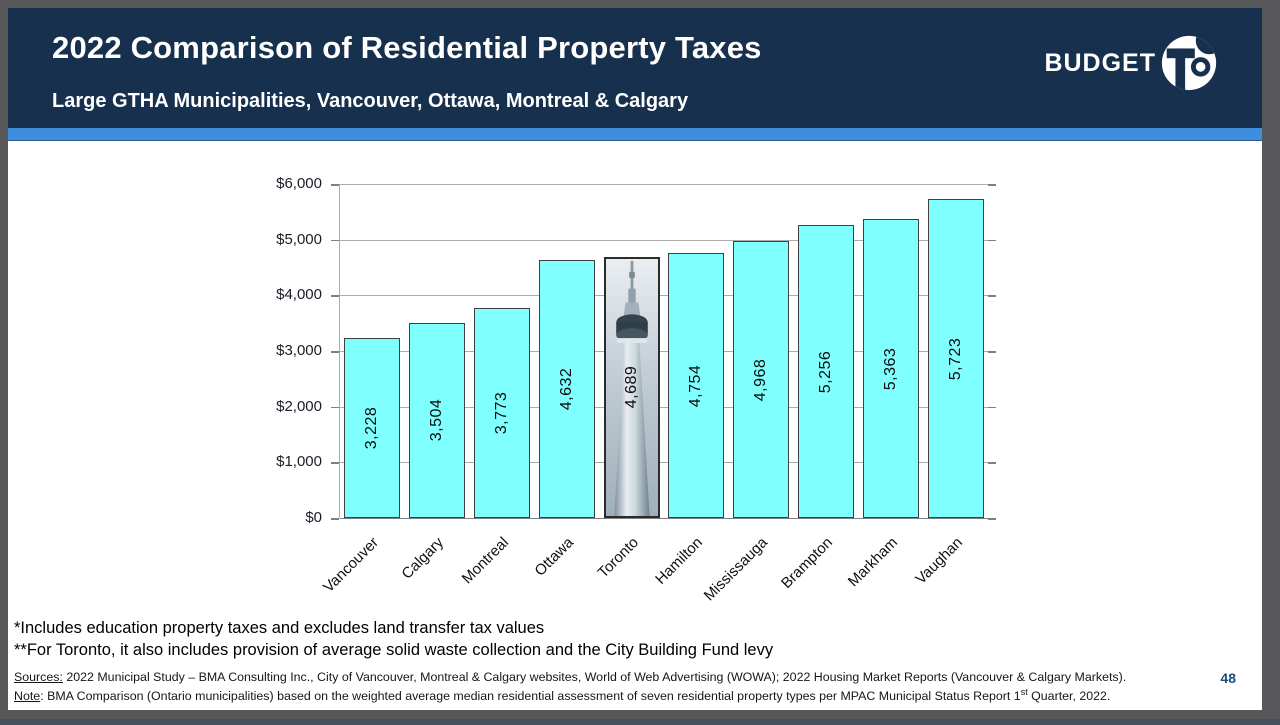 Image resolution: width=1280 pixels, height=725 pixels. I want to click on bar-value-label: 5,363, so click(890, 369).